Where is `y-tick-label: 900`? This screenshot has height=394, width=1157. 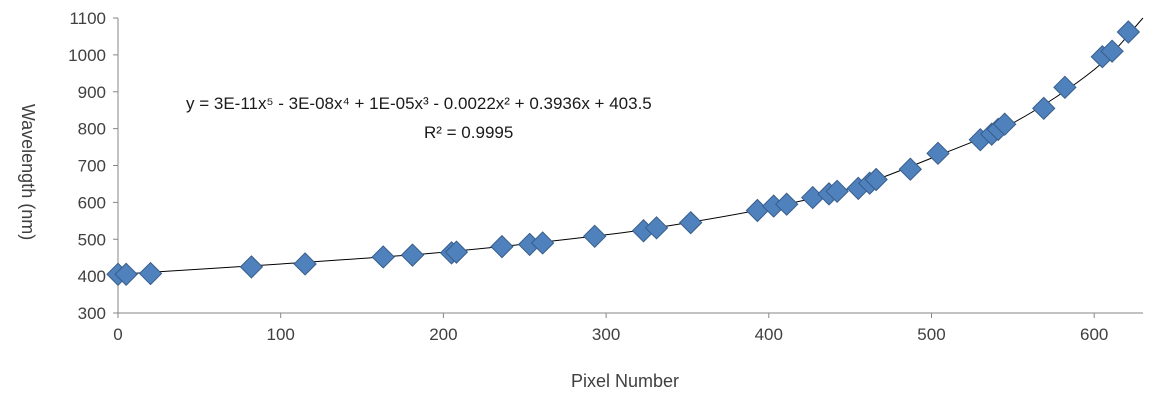
y-tick-label: 900 is located at coordinates (92, 92).